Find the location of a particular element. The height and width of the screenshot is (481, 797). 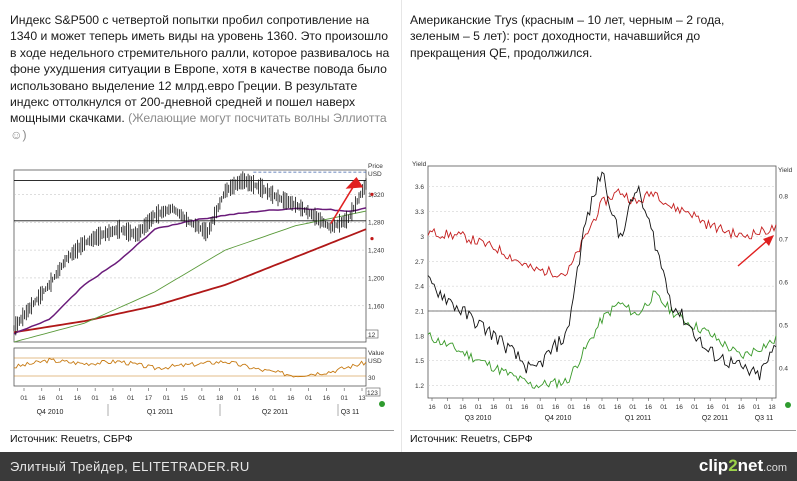

price-y-tick: 1,240 is located at coordinates (376, 251).